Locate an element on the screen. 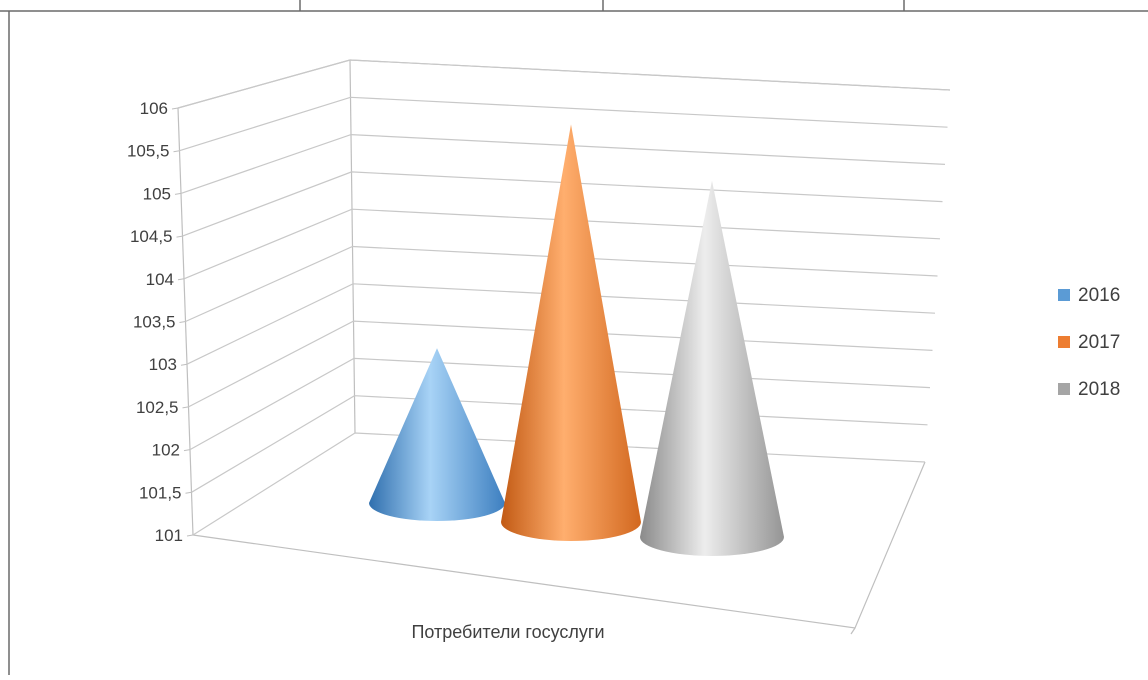  y-tick-label: 105 is located at coordinates (157, 193).